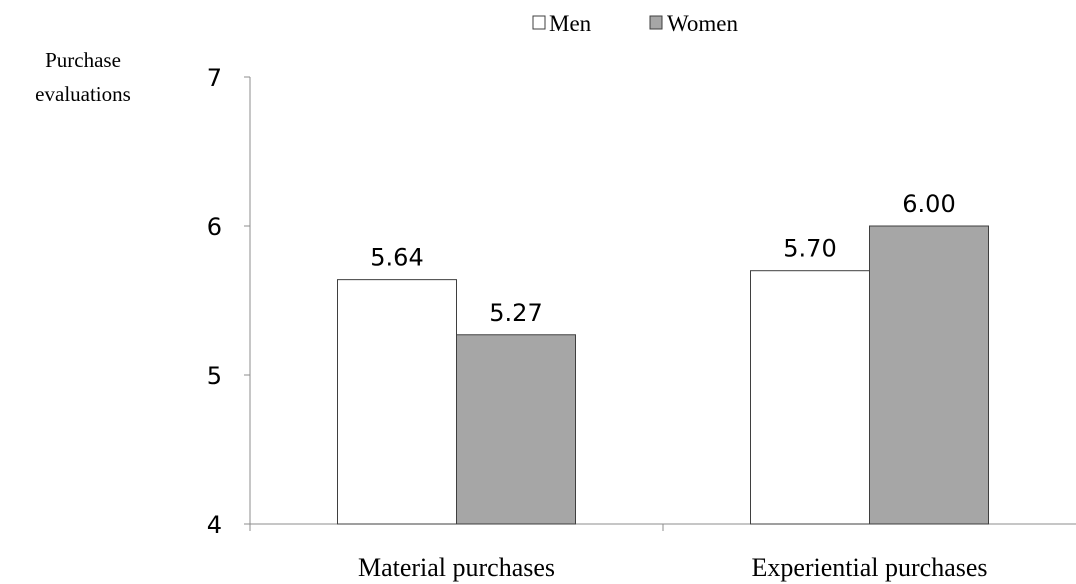 The image size is (1076, 584). I want to click on y-tick-label: 6, so click(214, 227).